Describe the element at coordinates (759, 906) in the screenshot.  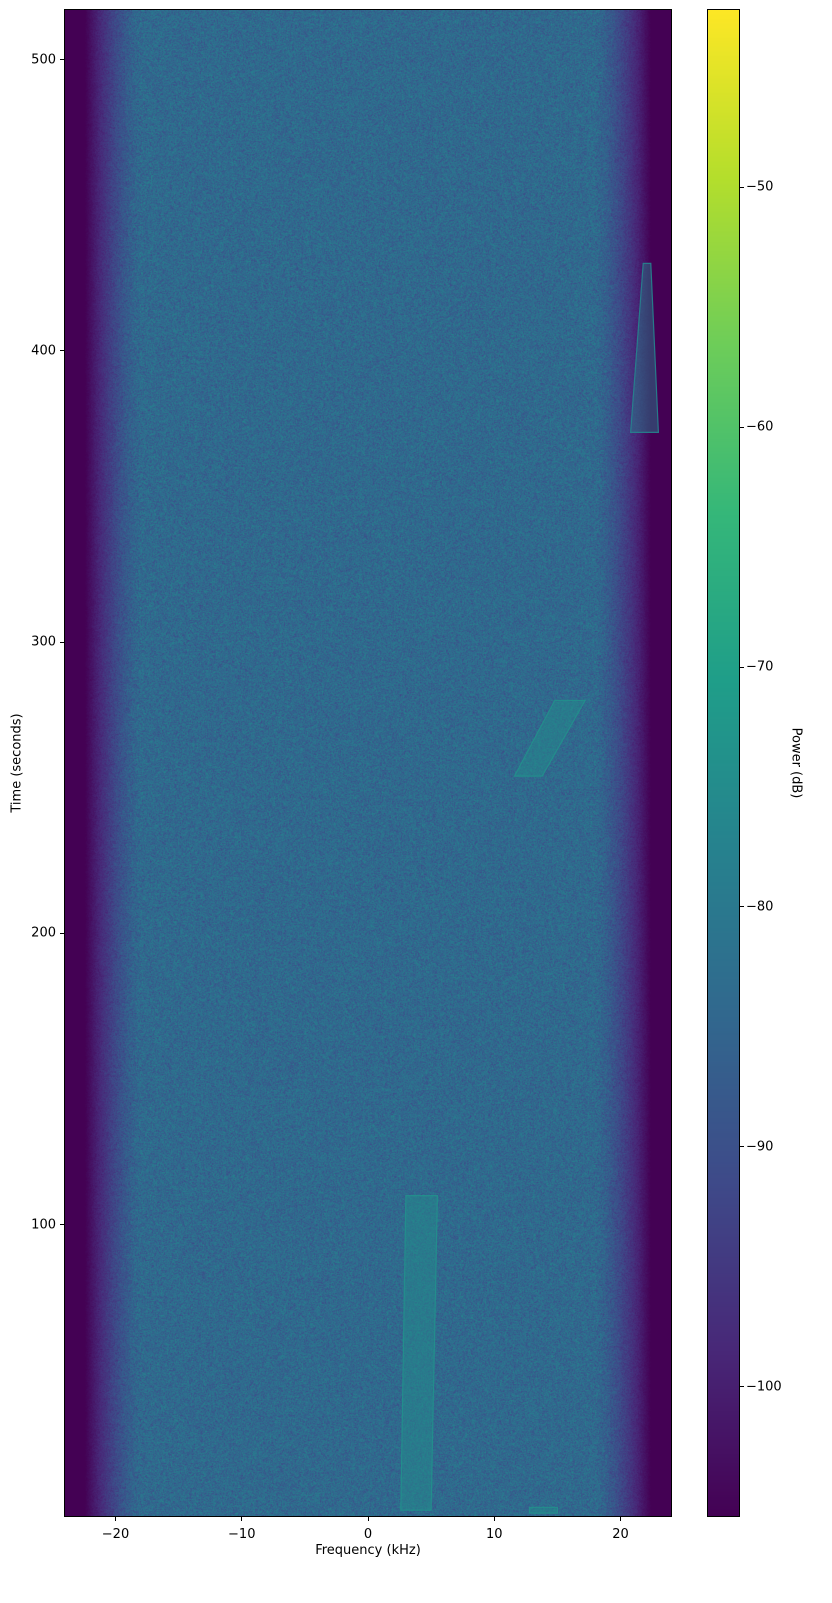
I see `colorbar-tick-label: −80` at that location.